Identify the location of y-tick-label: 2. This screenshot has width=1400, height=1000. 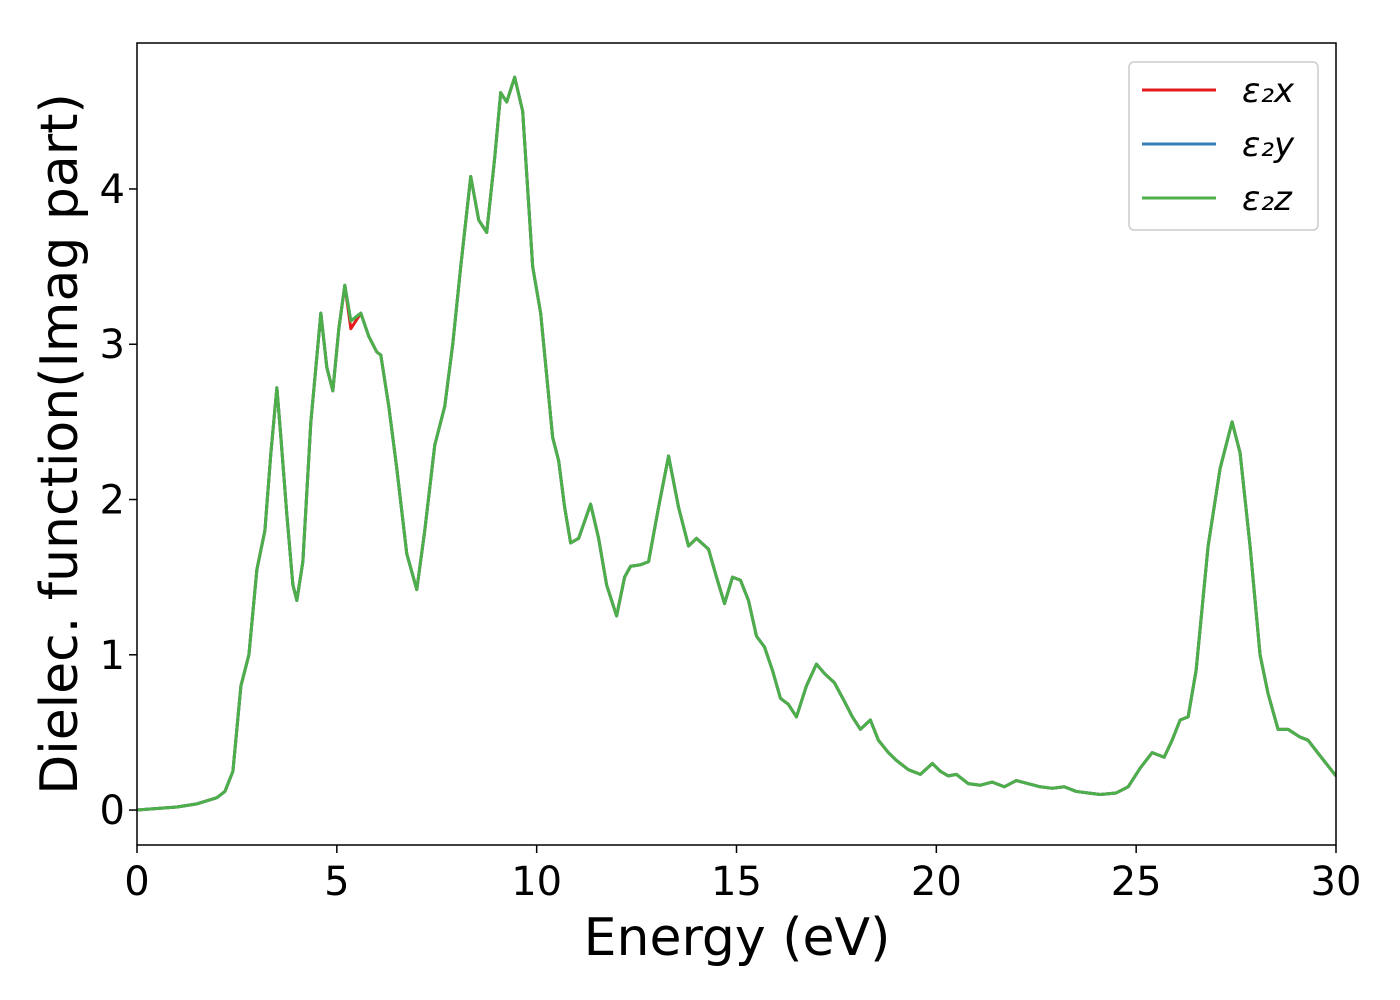
(112, 501).